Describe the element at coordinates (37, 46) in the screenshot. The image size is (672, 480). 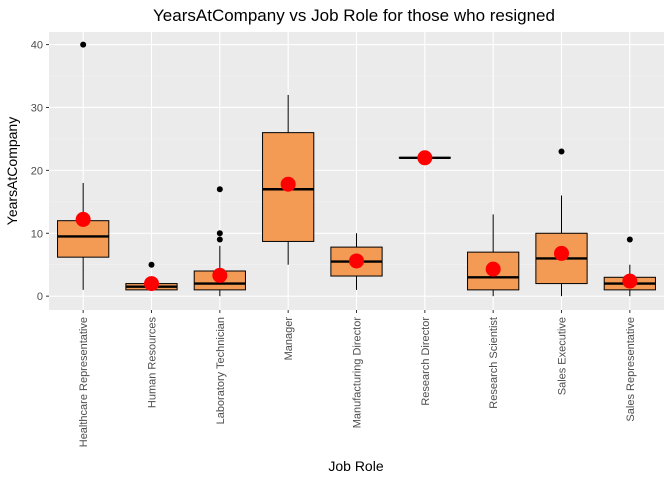
I see `y-tick-label: 40` at that location.